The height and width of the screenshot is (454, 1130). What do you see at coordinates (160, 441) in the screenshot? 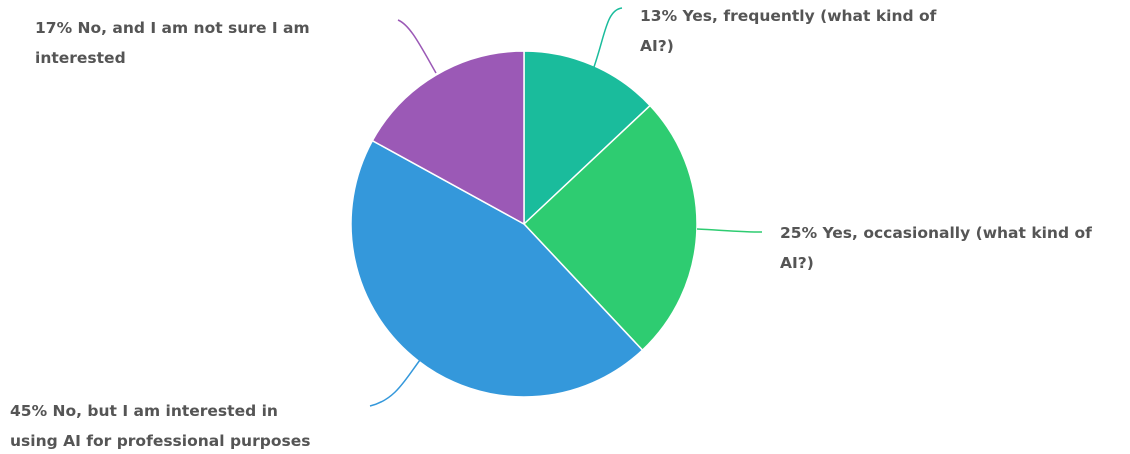
I see `slice-label: using AI for professional purposes` at bounding box center [160, 441].